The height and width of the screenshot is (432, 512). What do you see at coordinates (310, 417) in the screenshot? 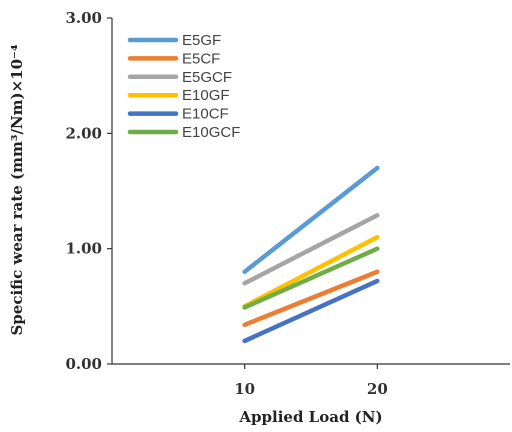
I see `x-axis-label: Applied Load (N)` at bounding box center [310, 417].